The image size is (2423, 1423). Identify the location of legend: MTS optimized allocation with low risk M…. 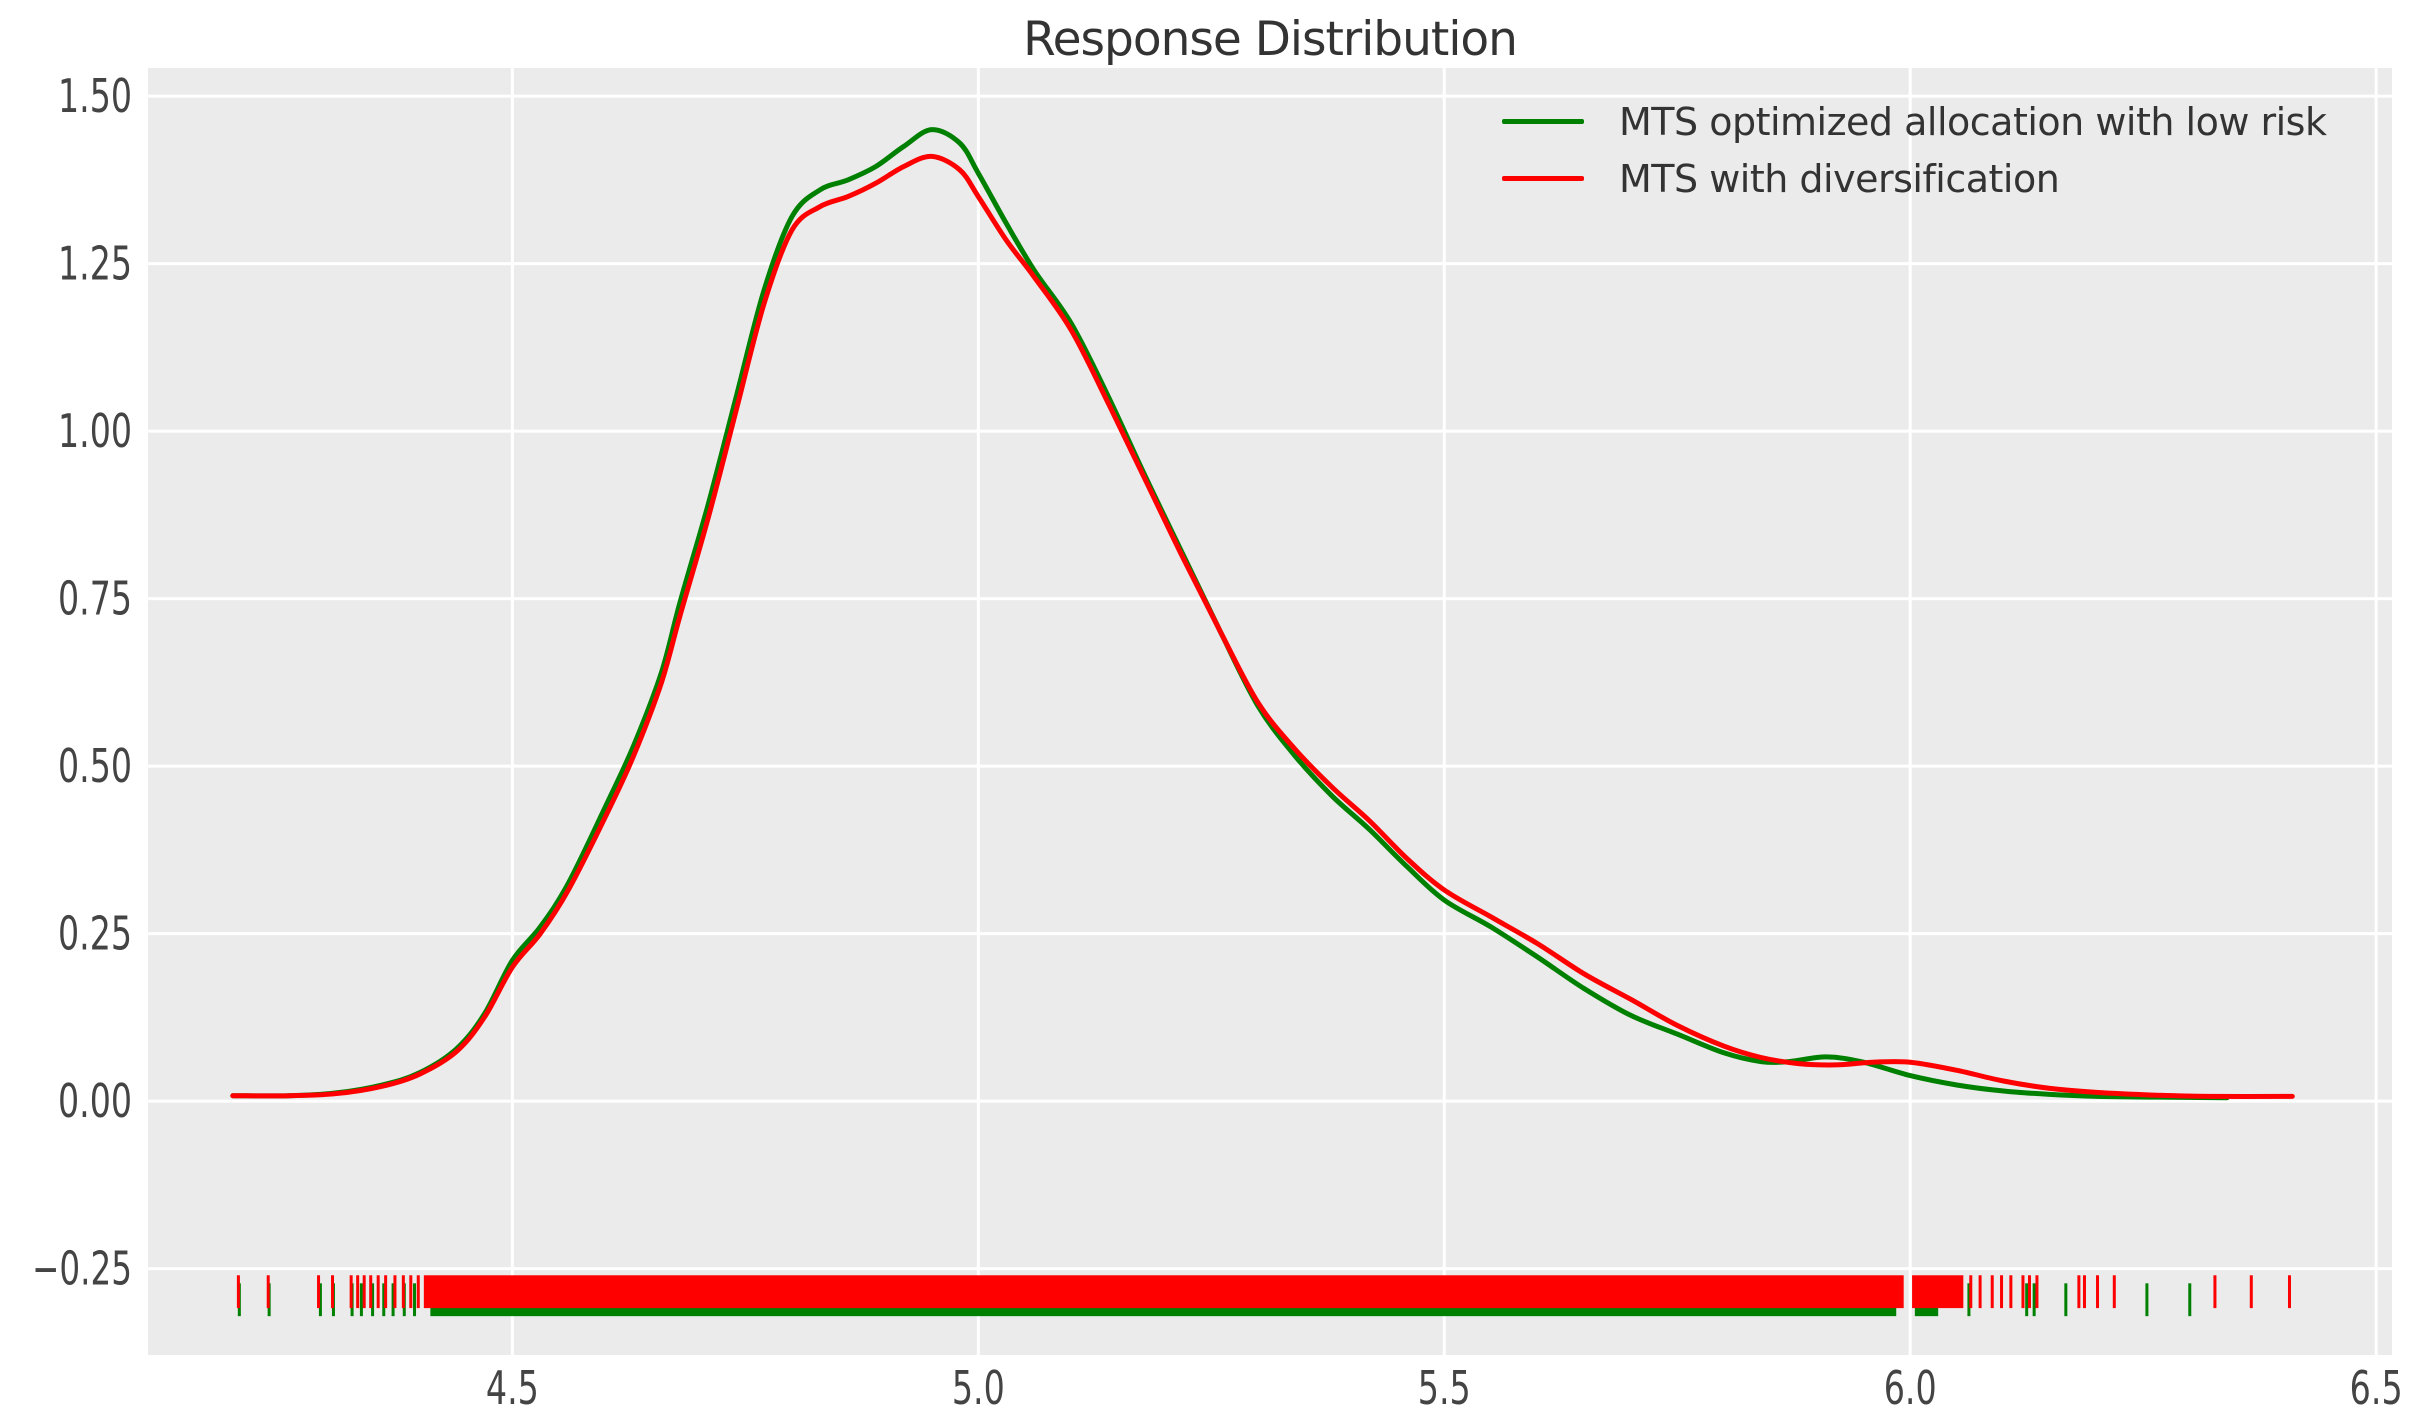
(1914, 150).